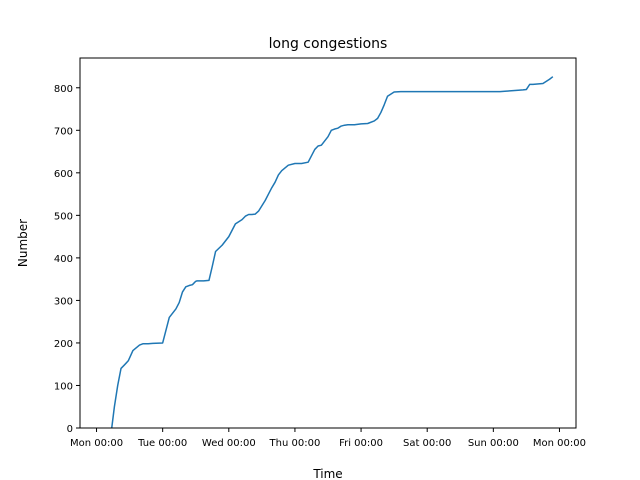 This screenshot has width=640, height=480. I want to click on x-axis-title: Time, so click(327, 473).